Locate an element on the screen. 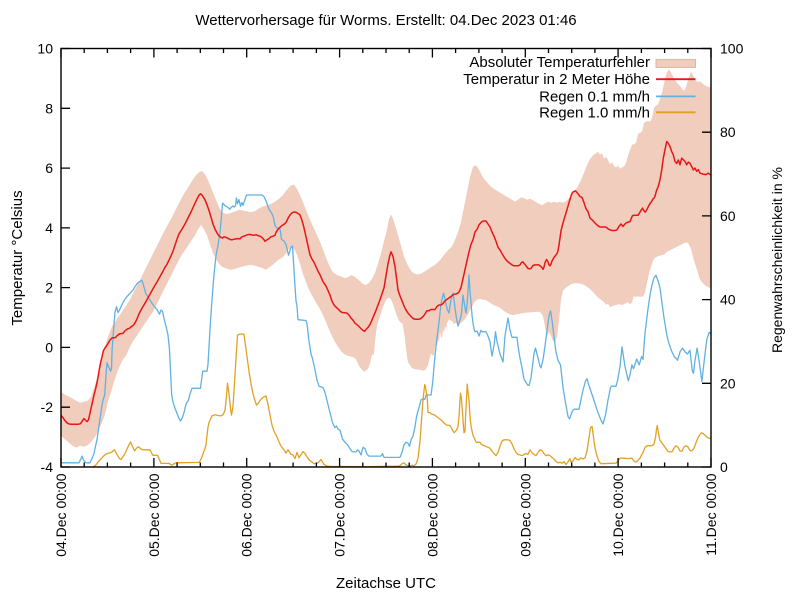 This screenshot has height=605, width=800. svg-text: 4 is located at coordinates (49, 228).